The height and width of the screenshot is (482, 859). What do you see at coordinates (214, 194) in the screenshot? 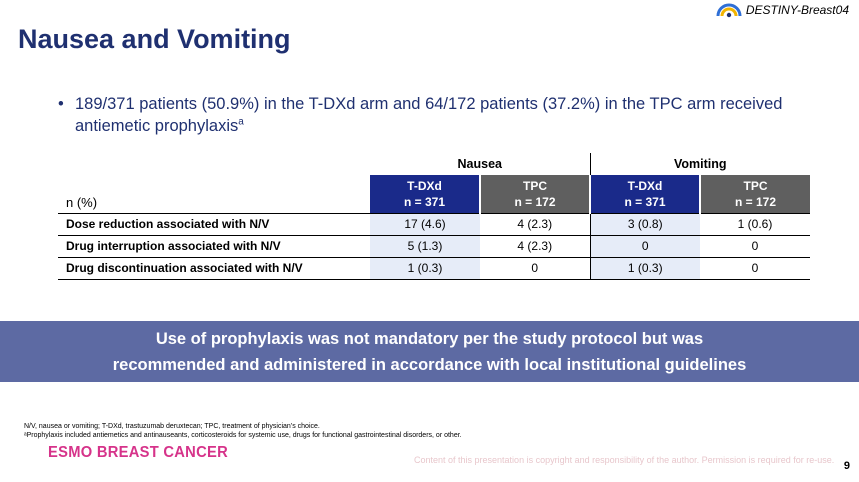
I see `row-header-label: n (%)` at bounding box center [214, 194].